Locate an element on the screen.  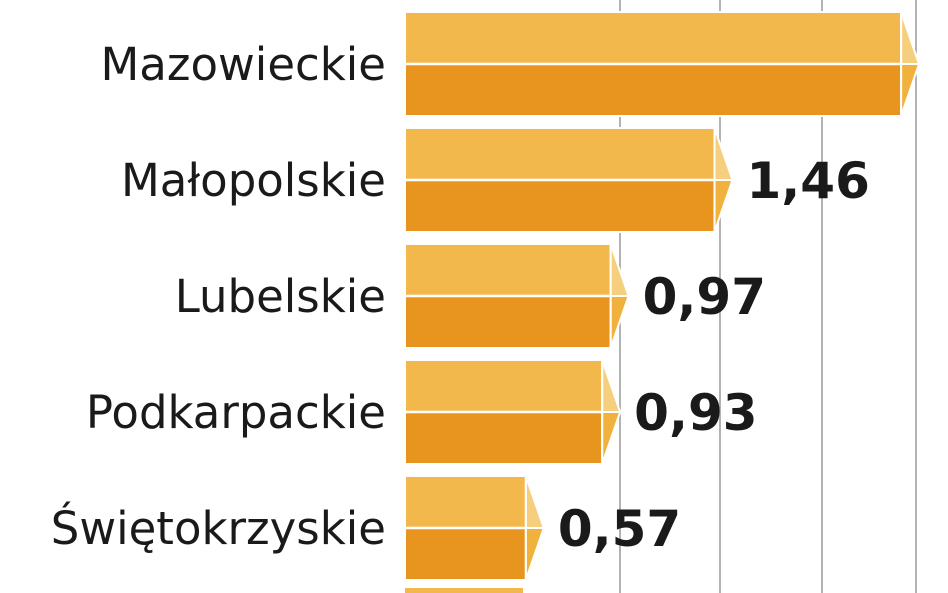
value-label: 1,46 is located at coordinates (808, 181).